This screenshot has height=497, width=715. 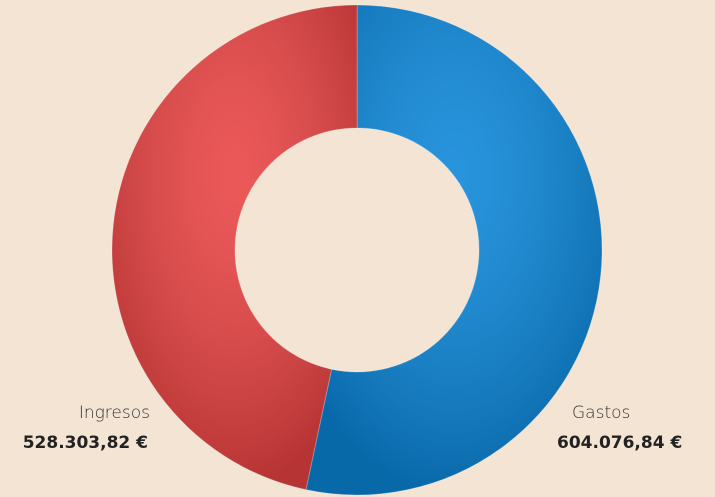 What do you see at coordinates (619, 443) in the screenshot?
I see `segment-value: 604.076,84 €` at bounding box center [619, 443].